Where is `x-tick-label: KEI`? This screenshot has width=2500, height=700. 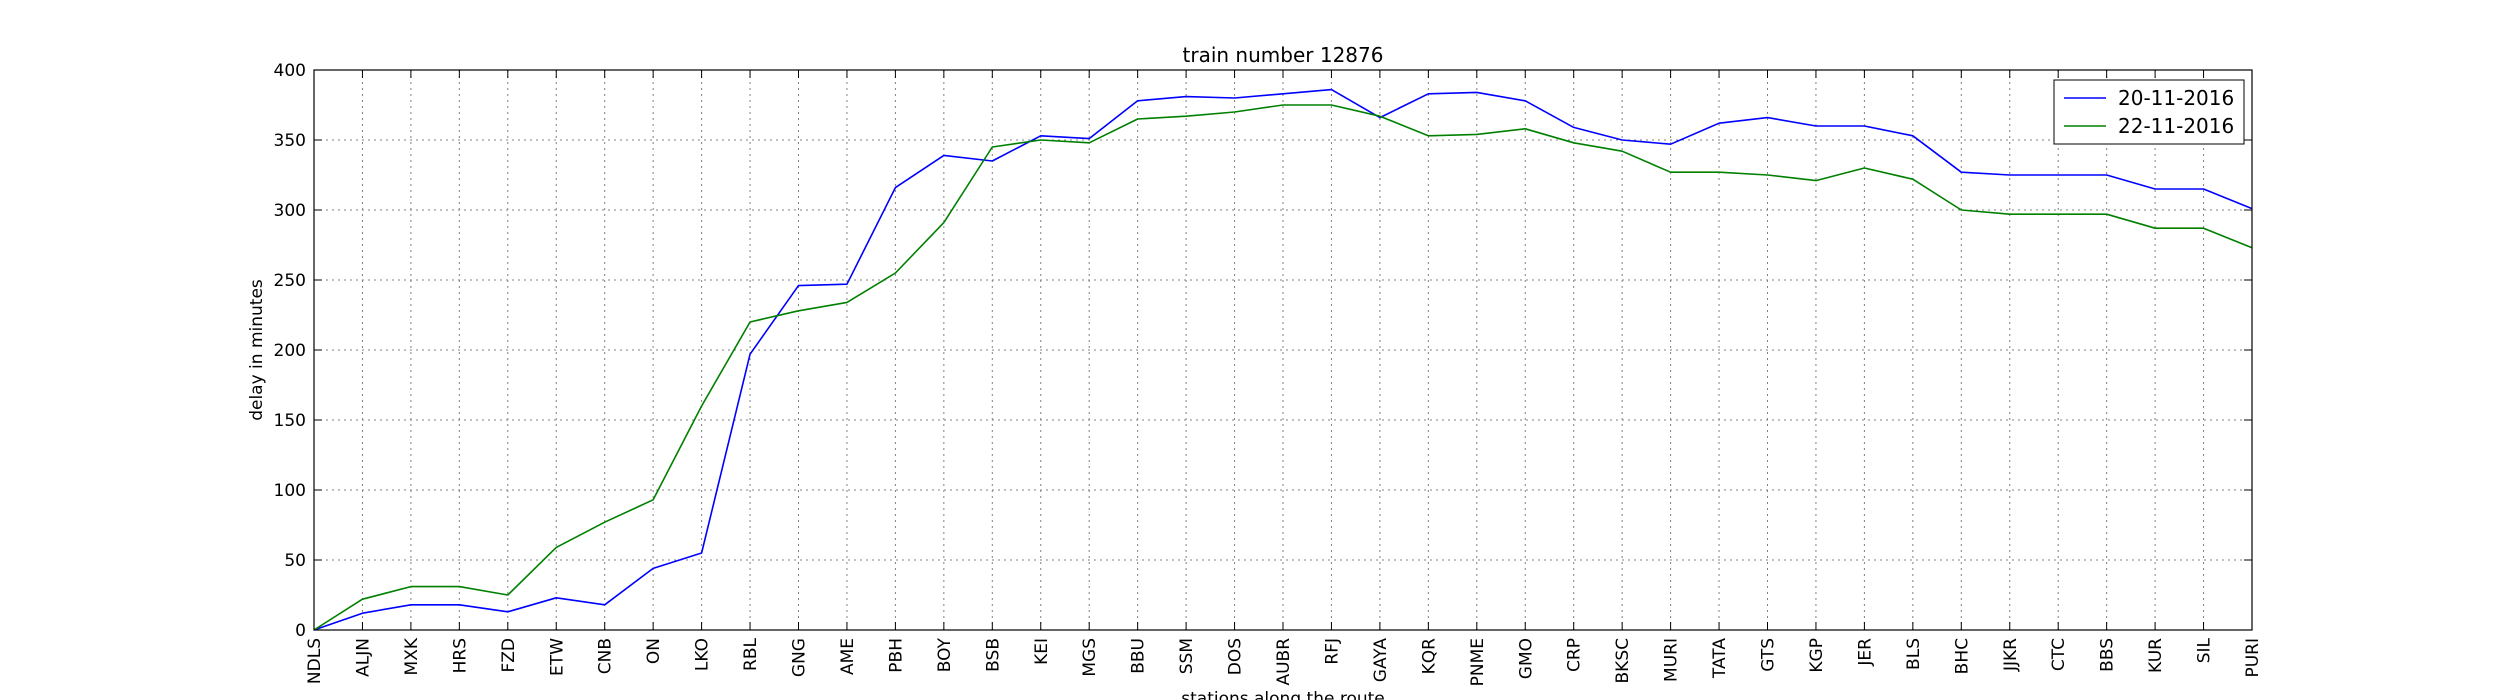 x-tick-label: KEI is located at coordinates (1042, 651).